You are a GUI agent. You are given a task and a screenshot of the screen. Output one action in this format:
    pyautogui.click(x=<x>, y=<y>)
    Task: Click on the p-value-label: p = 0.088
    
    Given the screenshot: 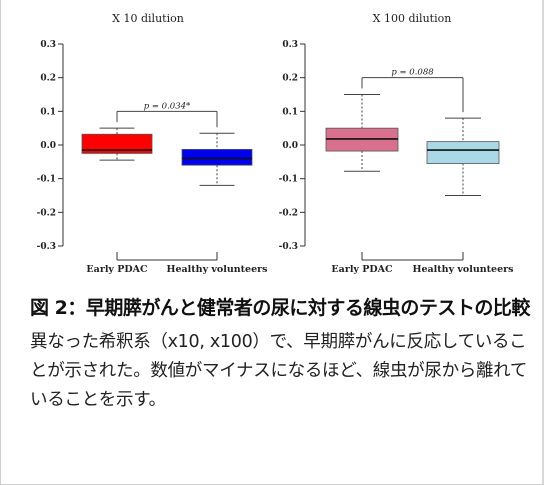 What is the action you would take?
    pyautogui.click(x=412, y=73)
    